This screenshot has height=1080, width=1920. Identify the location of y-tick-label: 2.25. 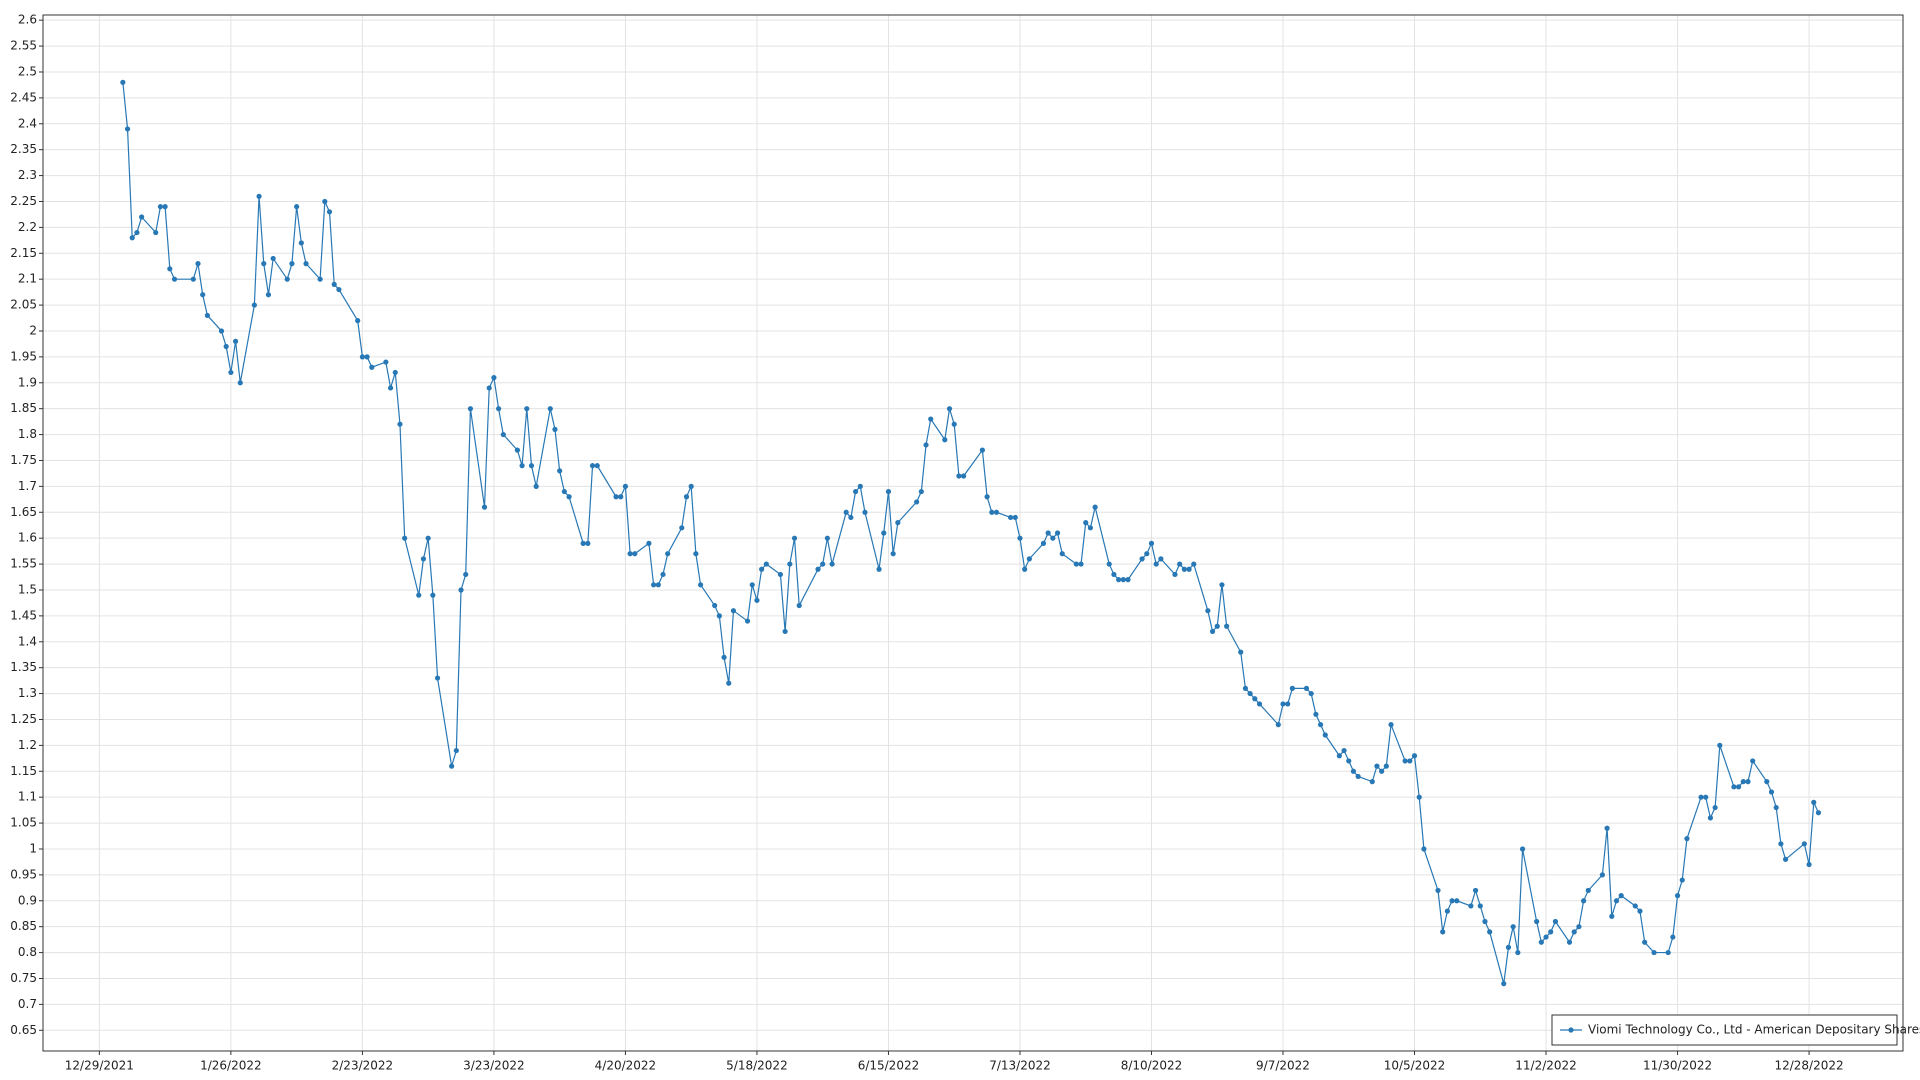
(23, 201).